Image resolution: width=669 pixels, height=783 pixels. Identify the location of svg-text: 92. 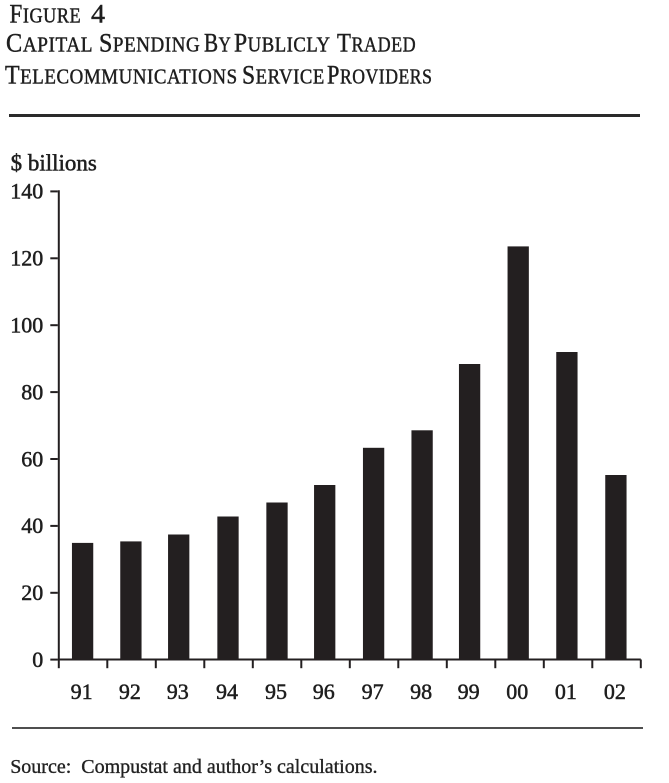
(130, 691).